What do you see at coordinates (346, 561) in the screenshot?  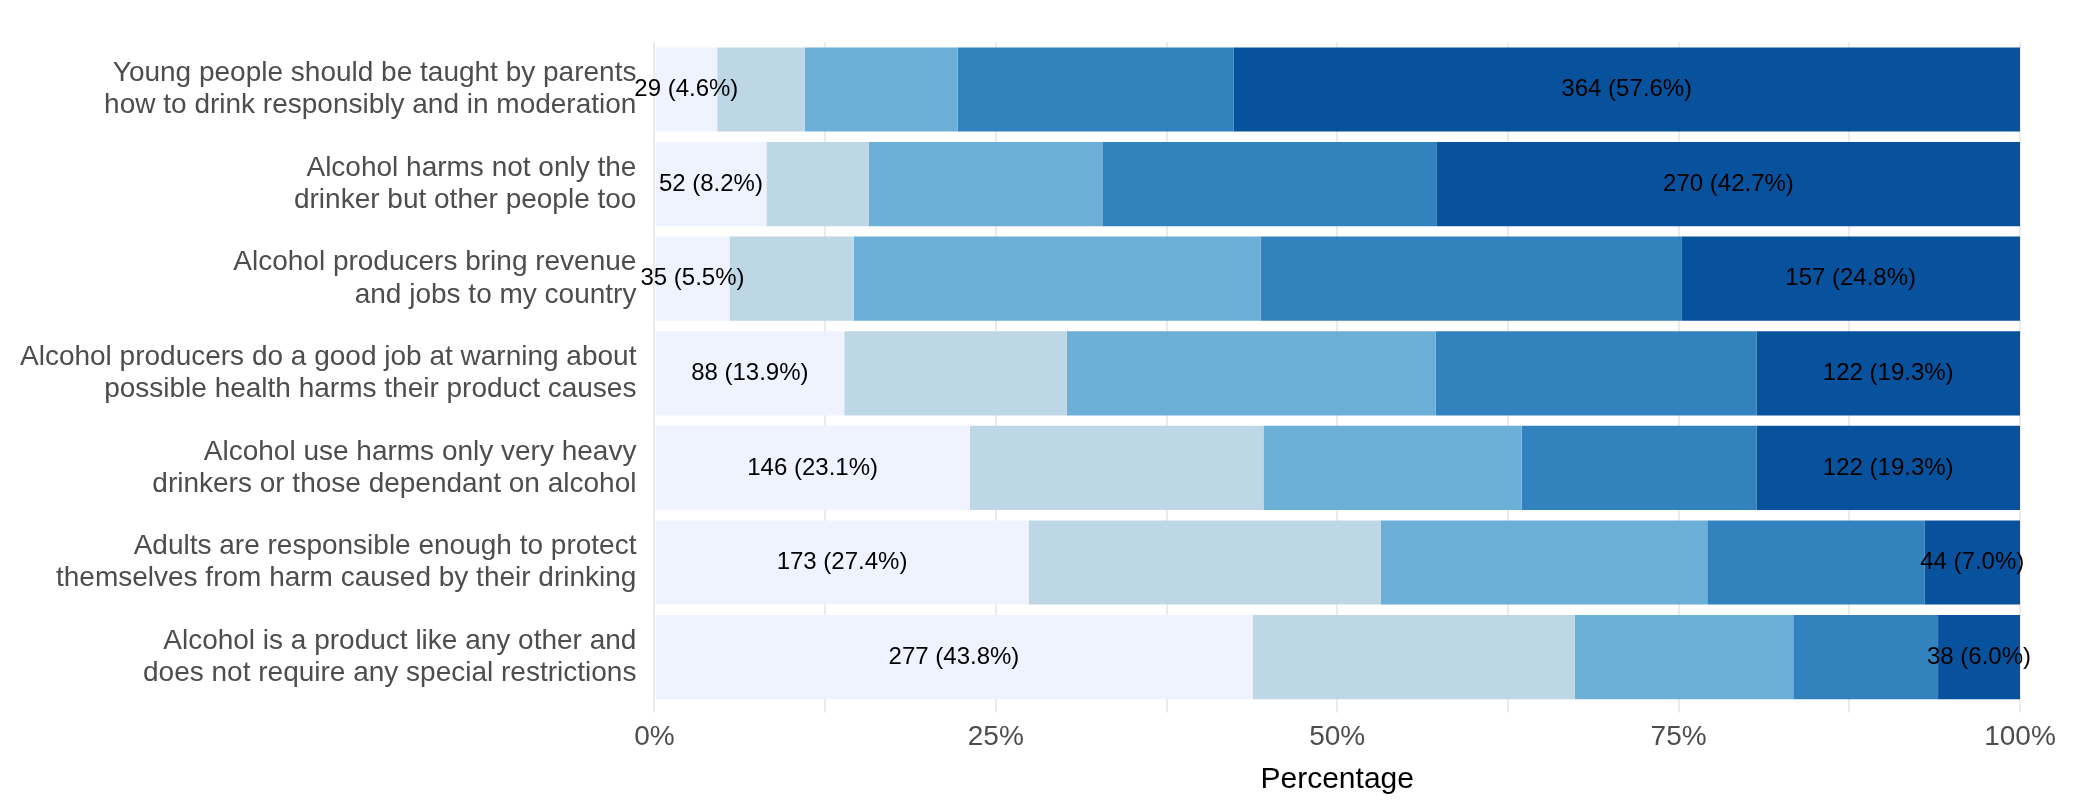 I see `y-tick-label: Adults are responsible enough to protect themselves from harm caused by their drinking` at bounding box center [346, 561].